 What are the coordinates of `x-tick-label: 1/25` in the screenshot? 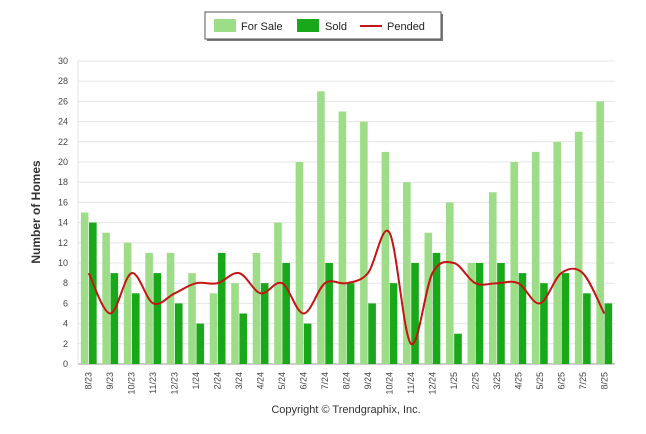 It's located at (454, 381).